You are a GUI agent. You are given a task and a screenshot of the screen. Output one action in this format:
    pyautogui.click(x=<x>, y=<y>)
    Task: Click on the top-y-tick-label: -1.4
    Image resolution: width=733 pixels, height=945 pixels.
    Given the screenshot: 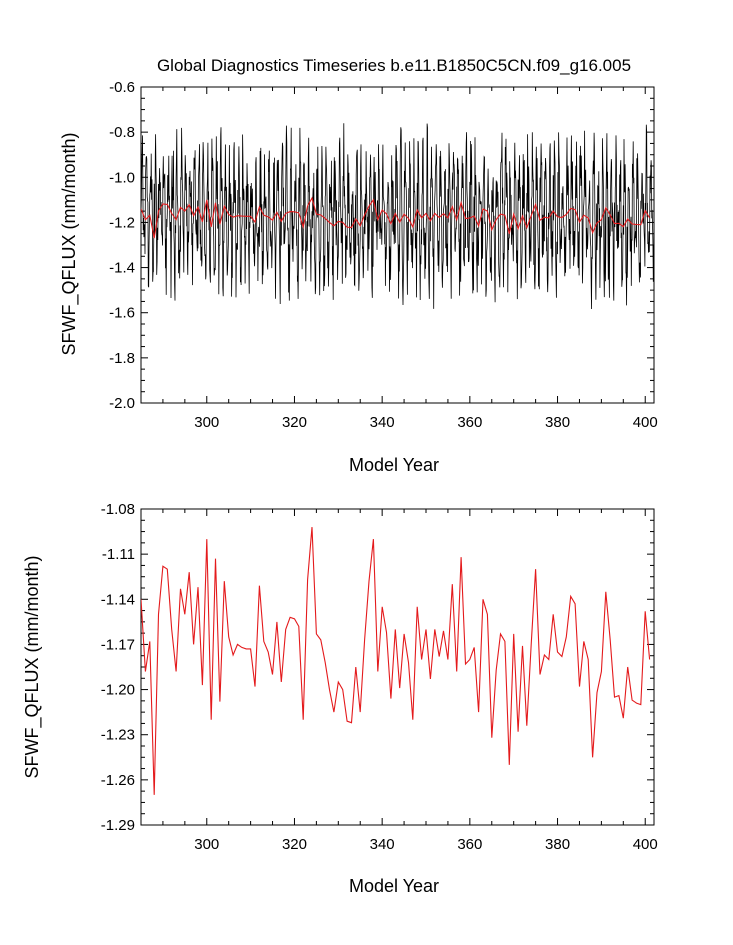 What is the action you would take?
    pyautogui.click(x=122, y=268)
    